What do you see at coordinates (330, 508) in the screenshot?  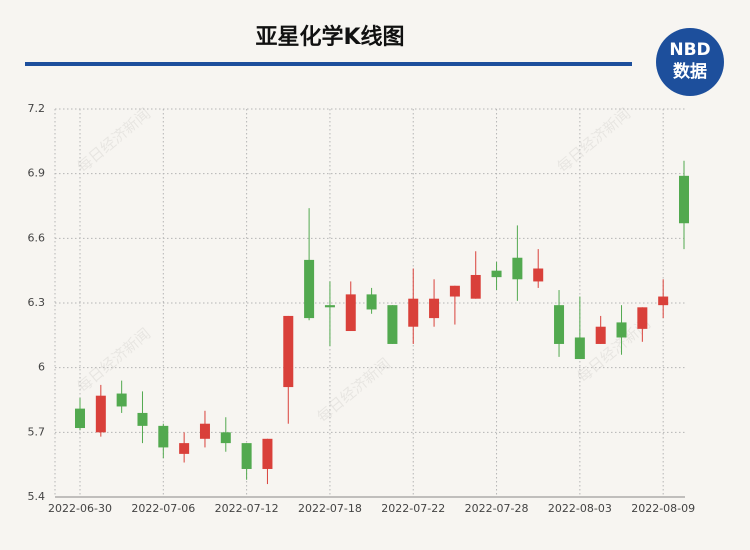 I see `x-tick-label: 2022-07-18` at bounding box center [330, 508].